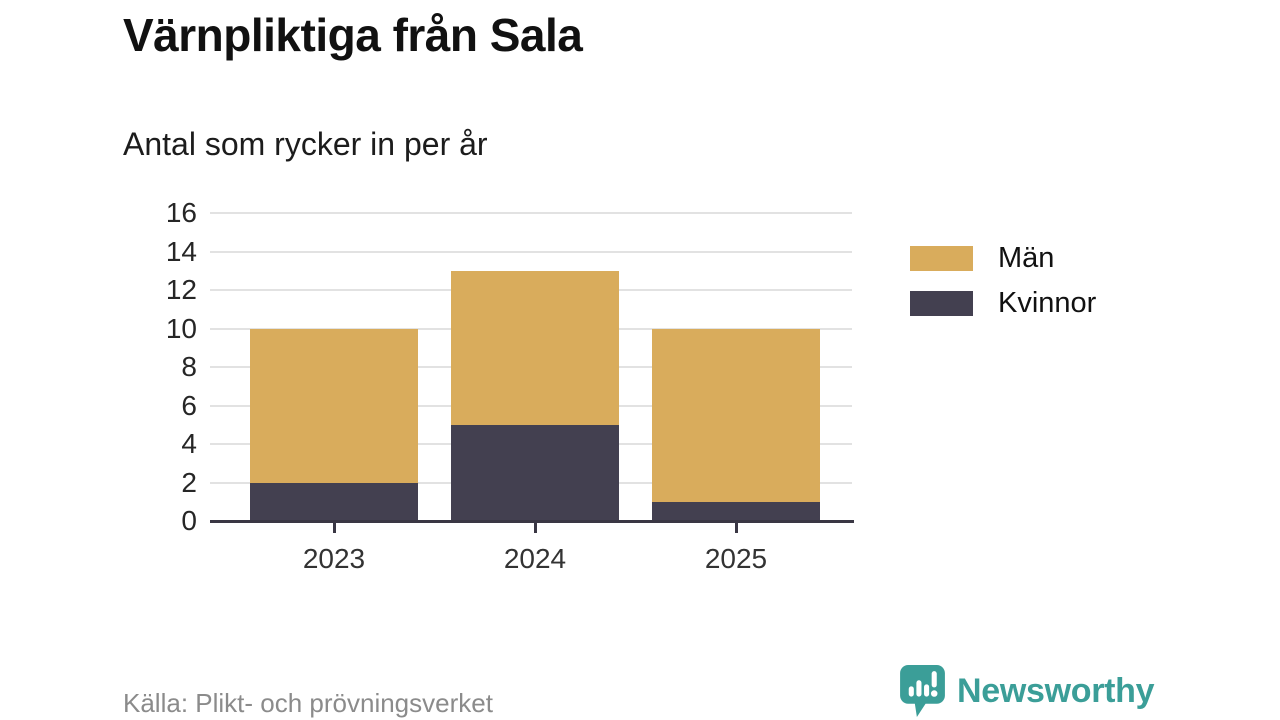 The image size is (1280, 720). I want to click on legend-row: Kvinnor, so click(1003, 303).